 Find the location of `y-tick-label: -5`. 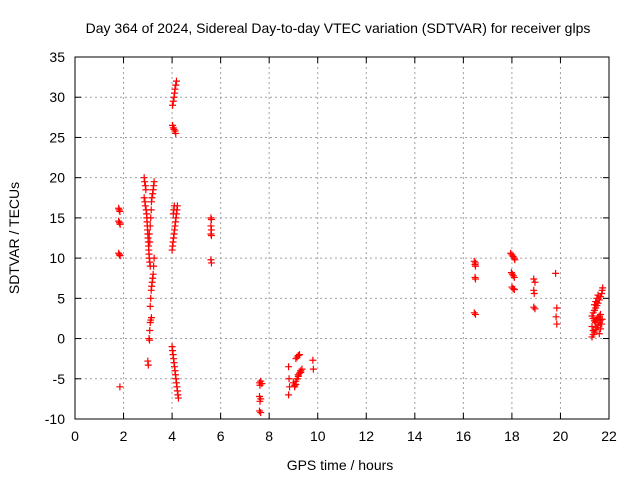

y-tick-label: -5 is located at coordinates (59, 379).